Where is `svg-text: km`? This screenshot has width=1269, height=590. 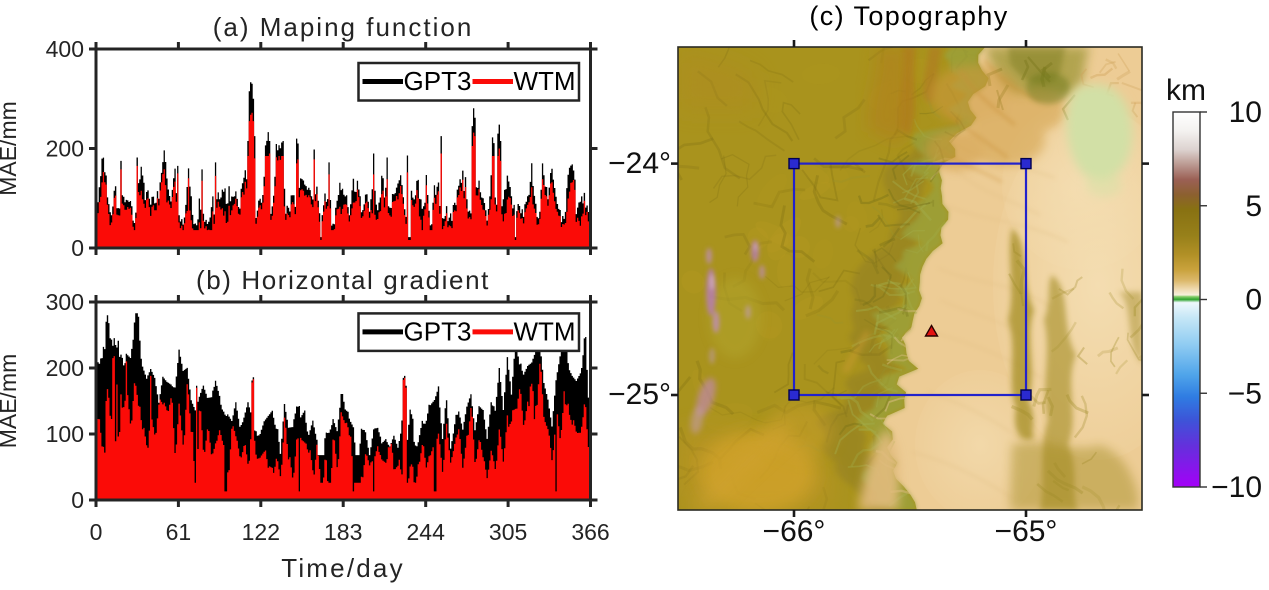
svg-text: km is located at coordinates (1186, 90).